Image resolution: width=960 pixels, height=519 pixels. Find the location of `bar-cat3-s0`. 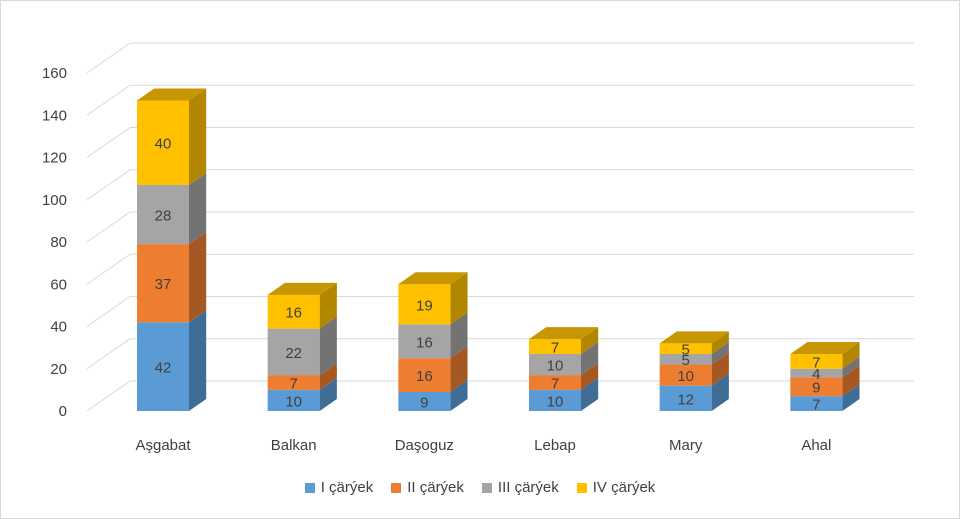

bar-cat3-s0 is located at coordinates (555, 400).